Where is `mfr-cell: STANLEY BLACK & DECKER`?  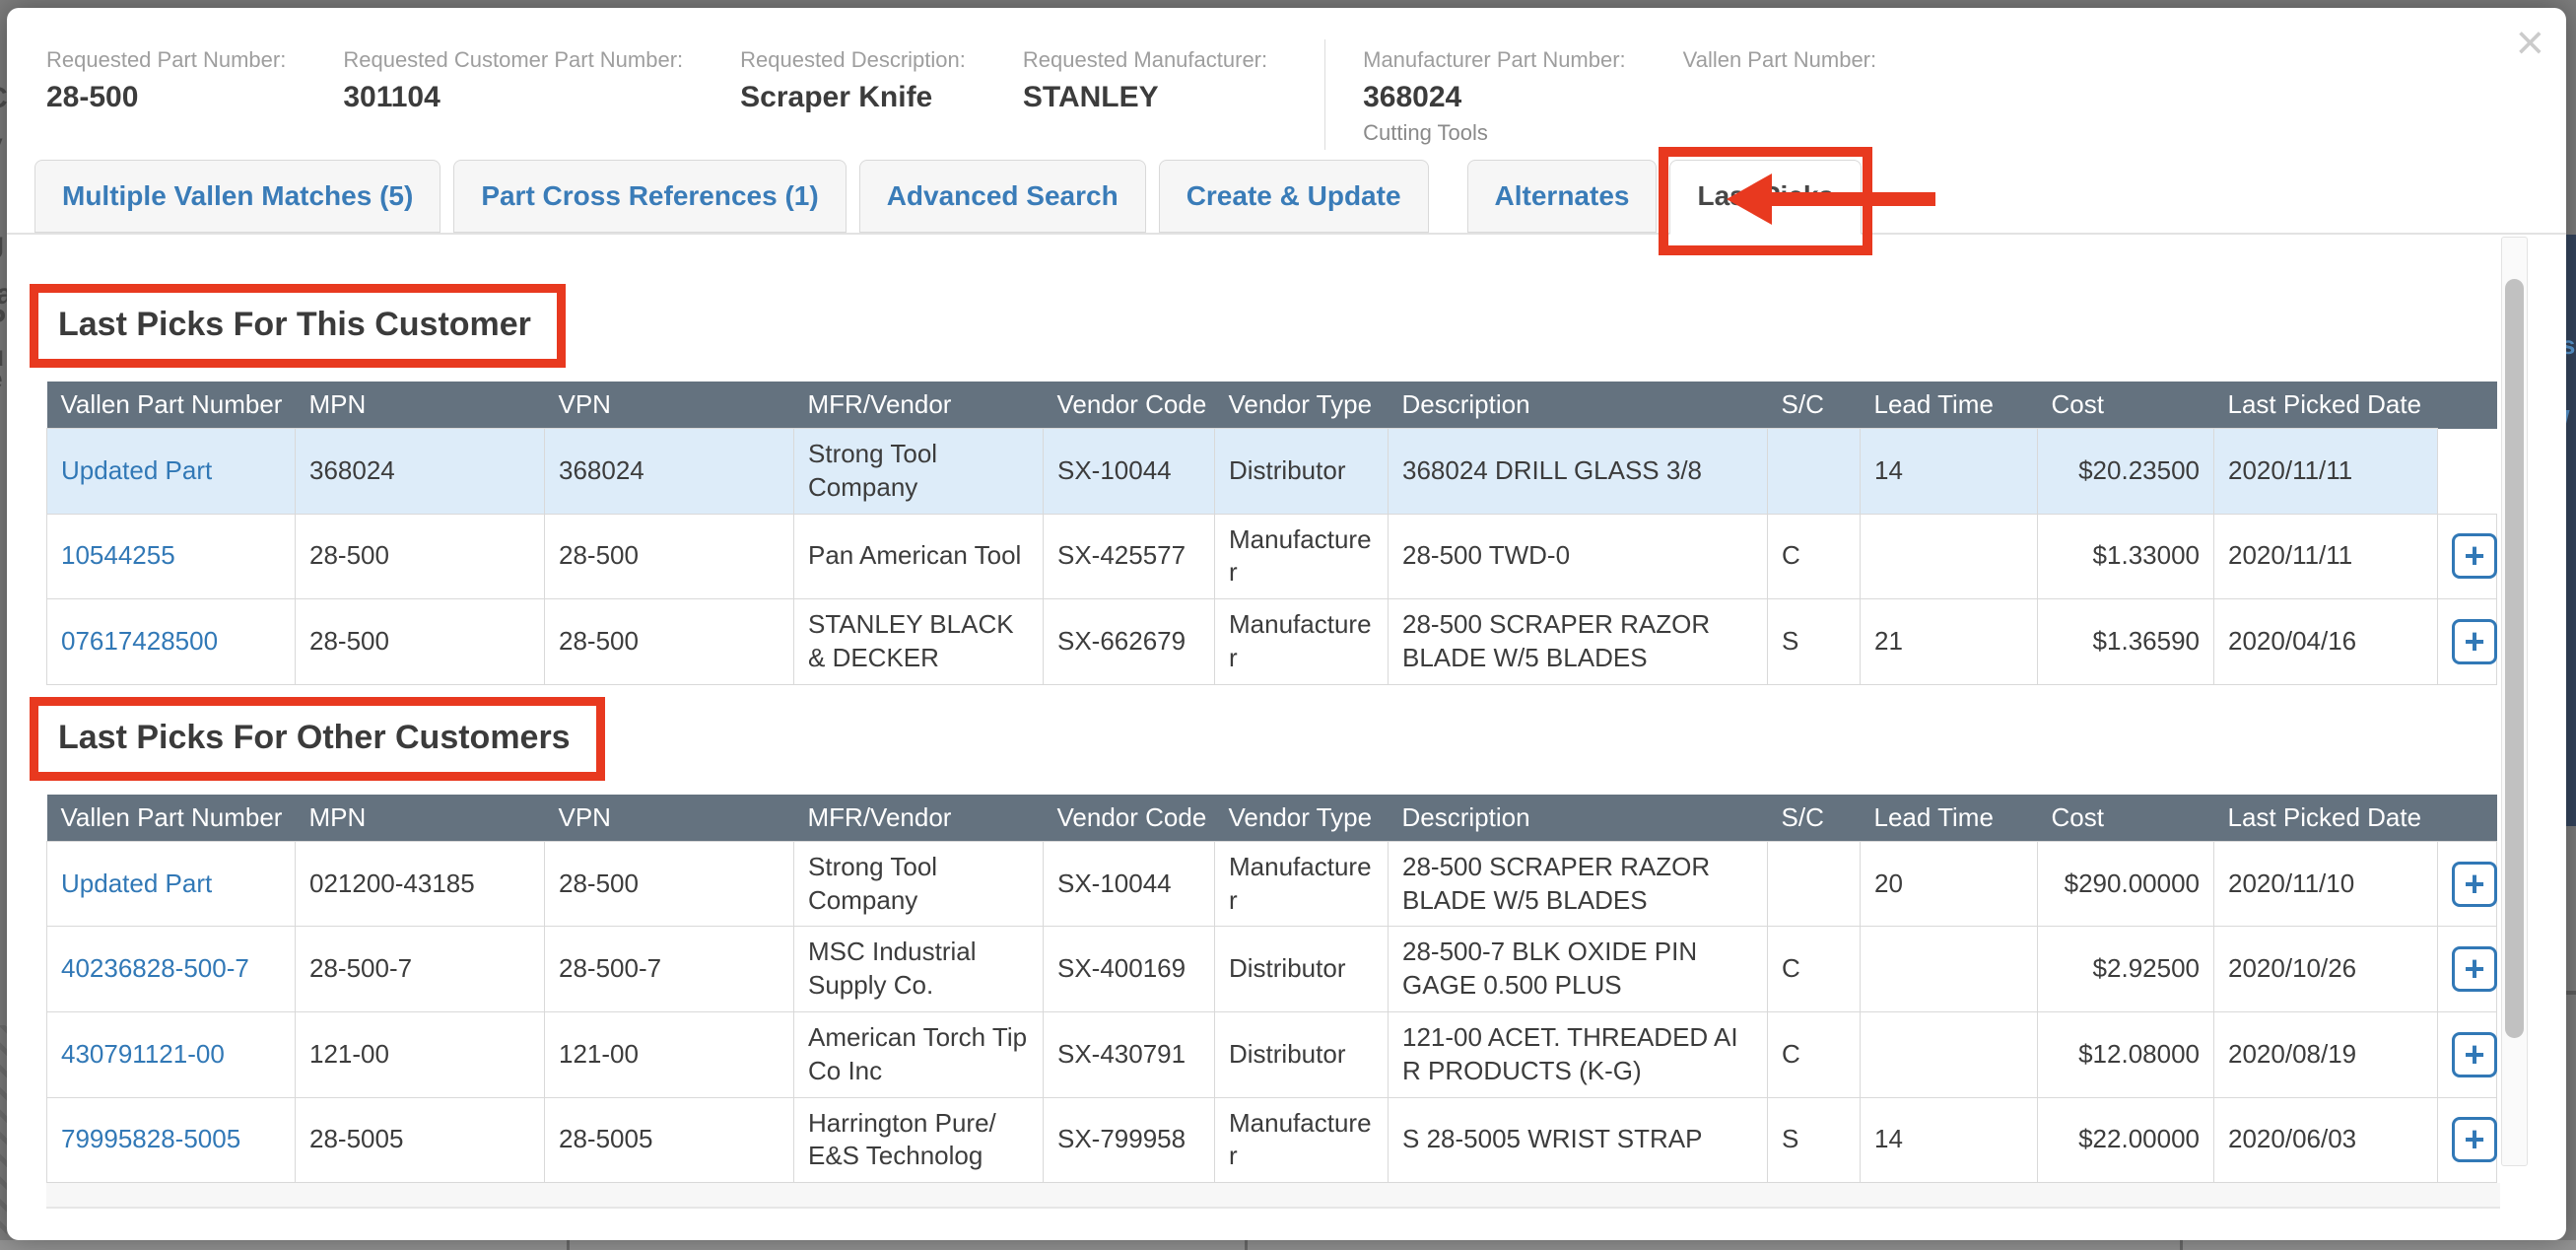
mfr-cell: STANLEY BLACK & DECKER is located at coordinates (918, 641).